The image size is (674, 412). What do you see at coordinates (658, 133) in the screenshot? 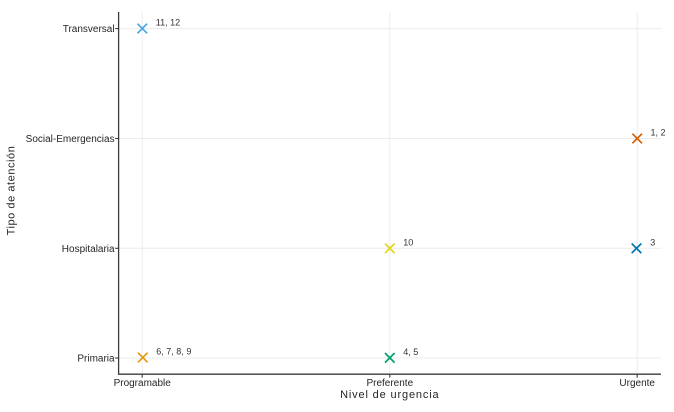
I see `svg-text: 1, 2` at bounding box center [658, 133].